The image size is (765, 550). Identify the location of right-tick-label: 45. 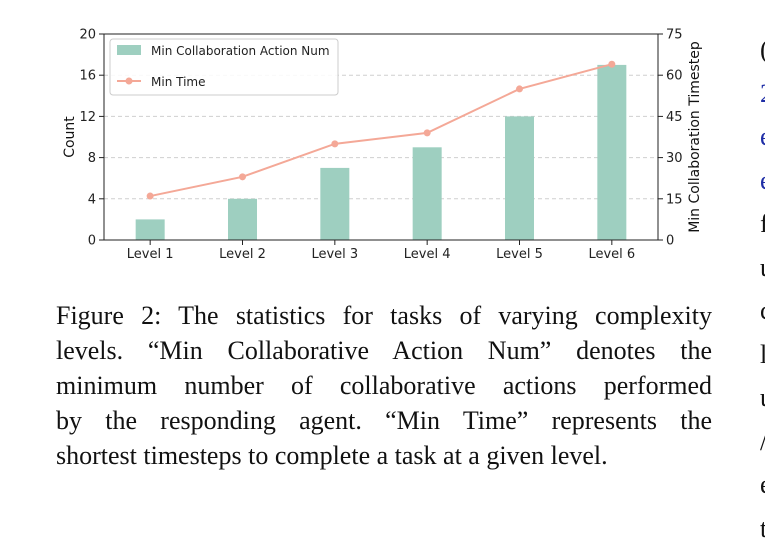
(674, 117).